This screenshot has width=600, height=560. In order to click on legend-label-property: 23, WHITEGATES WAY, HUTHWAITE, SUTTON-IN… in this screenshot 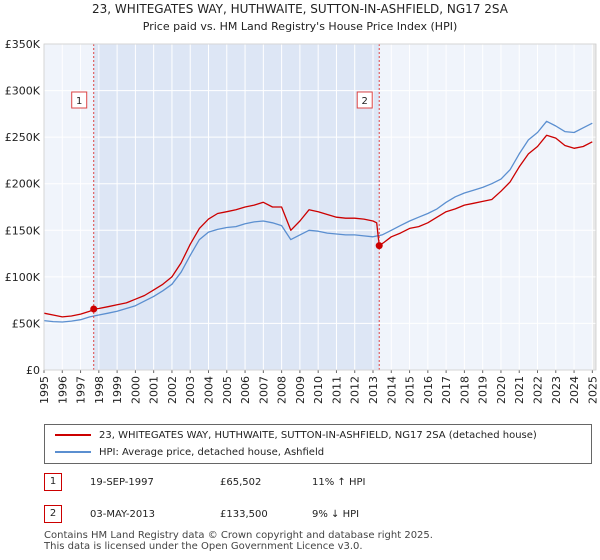, I will do `click(318, 435)`.